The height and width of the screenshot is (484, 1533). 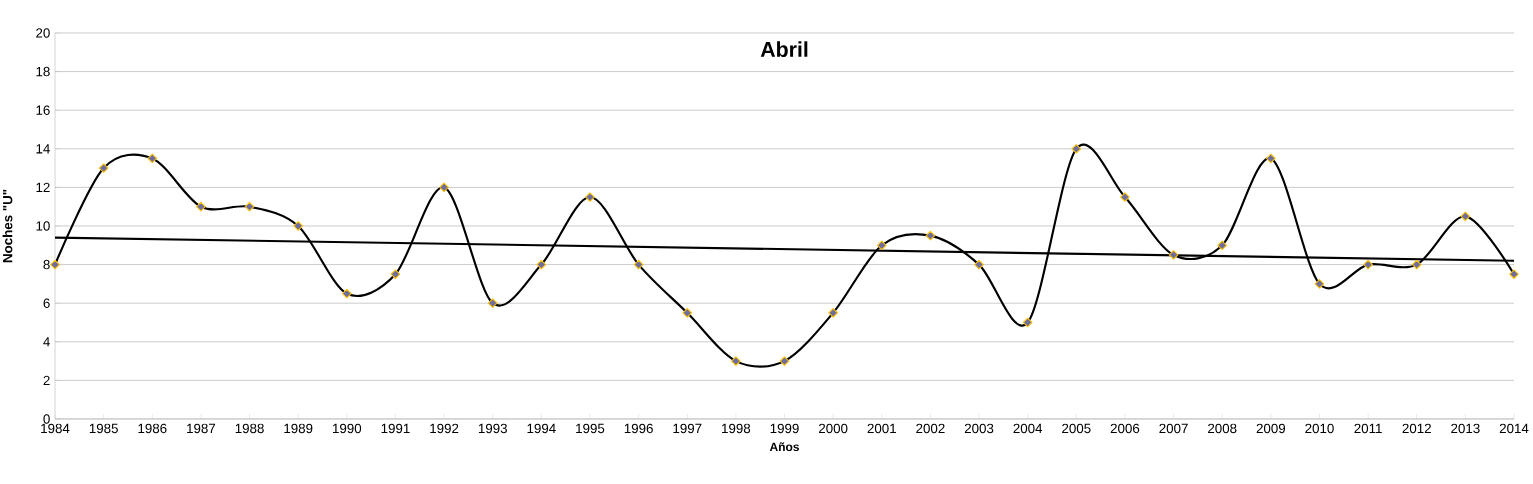 What do you see at coordinates (347, 428) in the screenshot?
I see `x-tick-label: 1990` at bounding box center [347, 428].